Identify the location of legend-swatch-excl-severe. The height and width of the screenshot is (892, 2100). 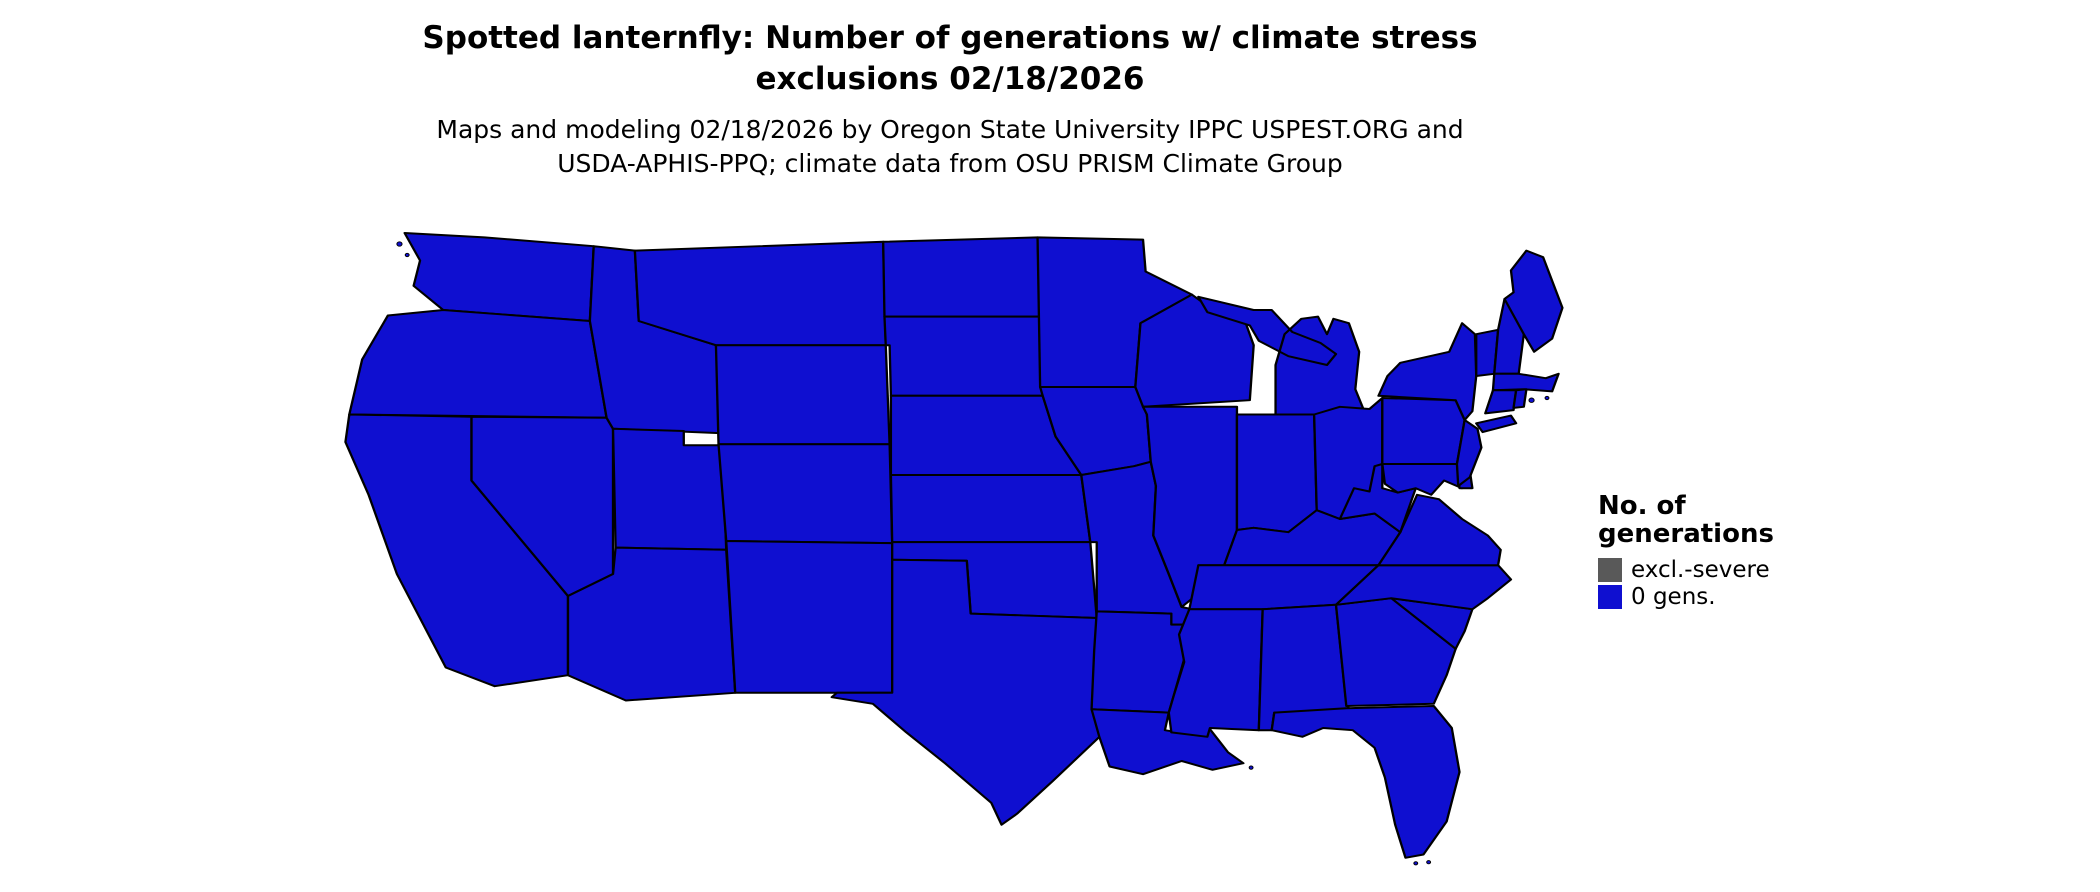
(1610, 569).